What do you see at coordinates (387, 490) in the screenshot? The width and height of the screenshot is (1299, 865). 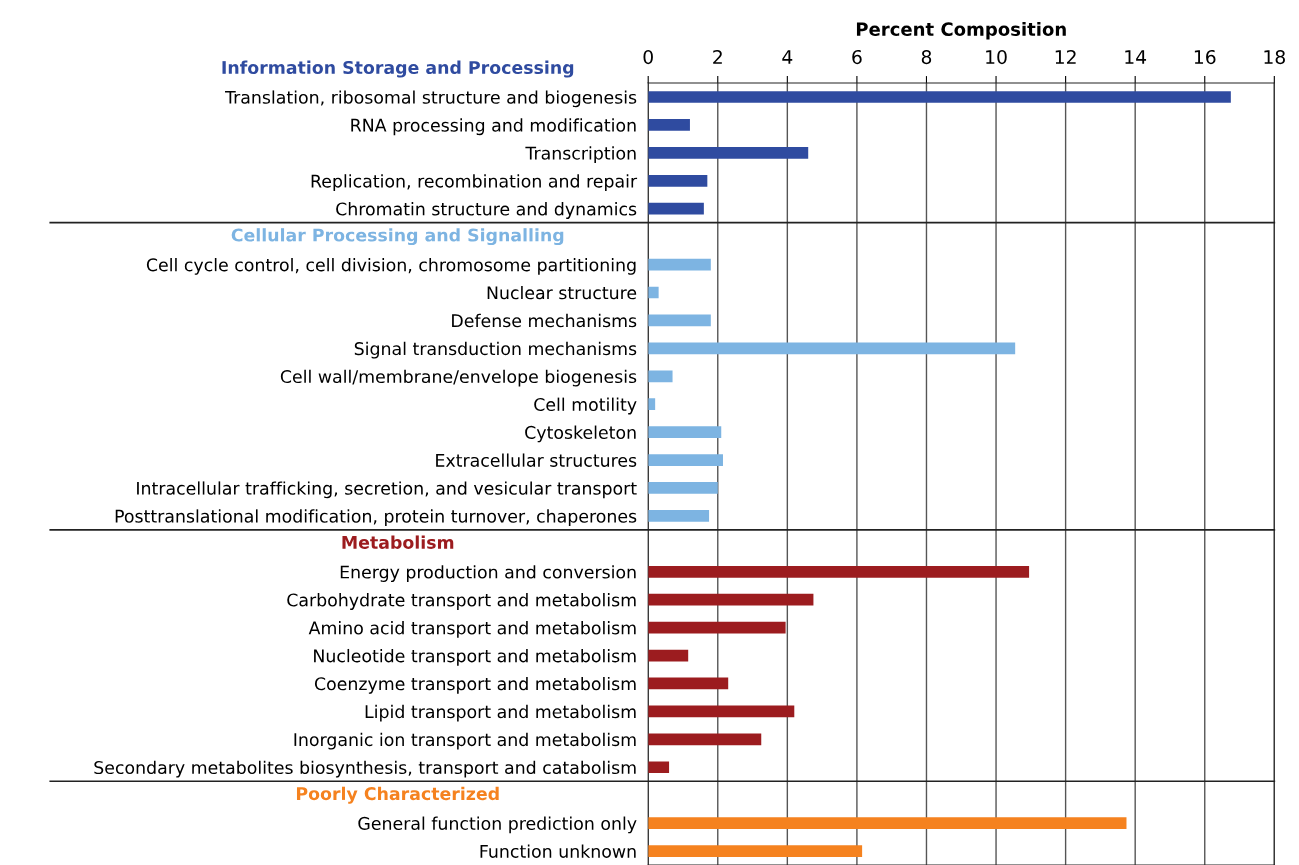 I see `y-tick-label: Intracellular trafficking, secretion, and vesicular transport` at bounding box center [387, 490].